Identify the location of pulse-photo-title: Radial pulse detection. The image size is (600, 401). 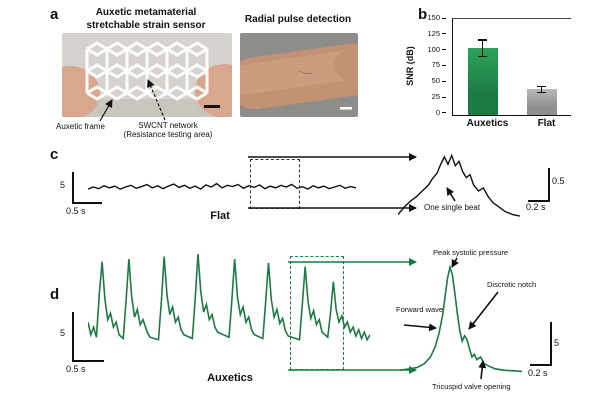
(298, 19).